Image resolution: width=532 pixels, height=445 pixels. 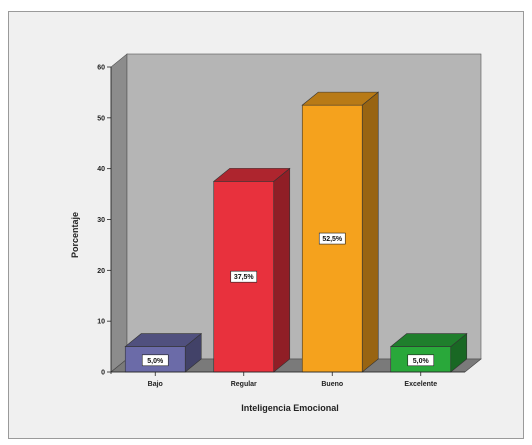 I want to click on y-axis: 0 10 20 30 40 50 60, so click(x=104, y=221).